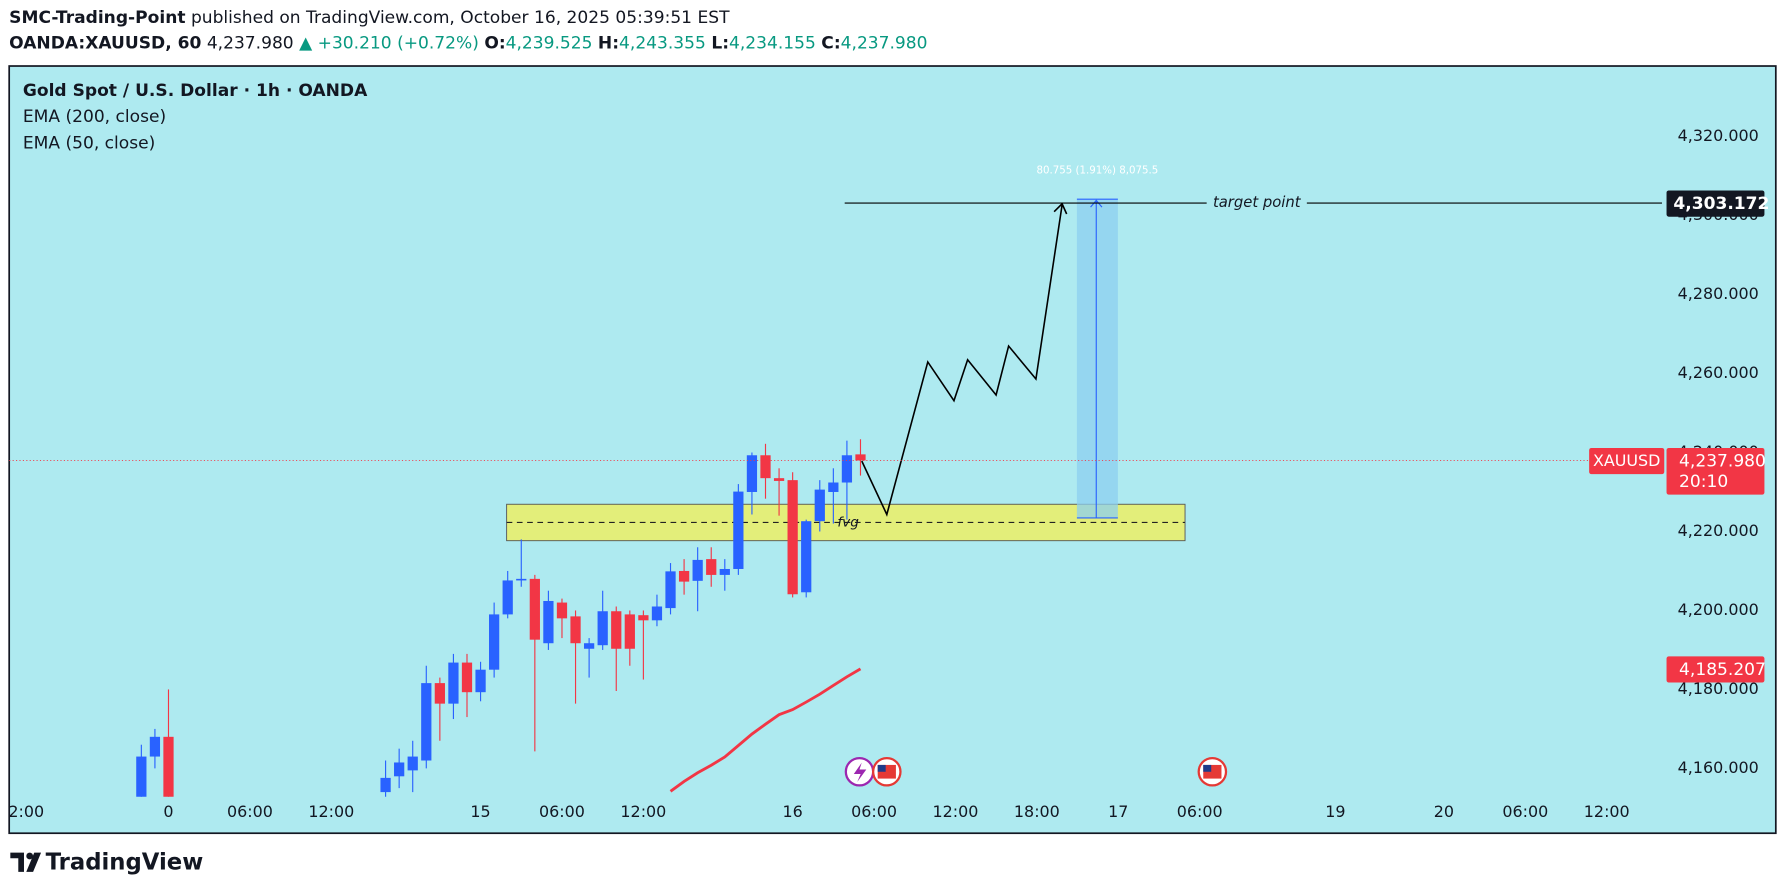 The width and height of the screenshot is (1785, 889). Describe the element at coordinates (1444, 811) in the screenshot. I see `x-tick-label: 20` at that location.